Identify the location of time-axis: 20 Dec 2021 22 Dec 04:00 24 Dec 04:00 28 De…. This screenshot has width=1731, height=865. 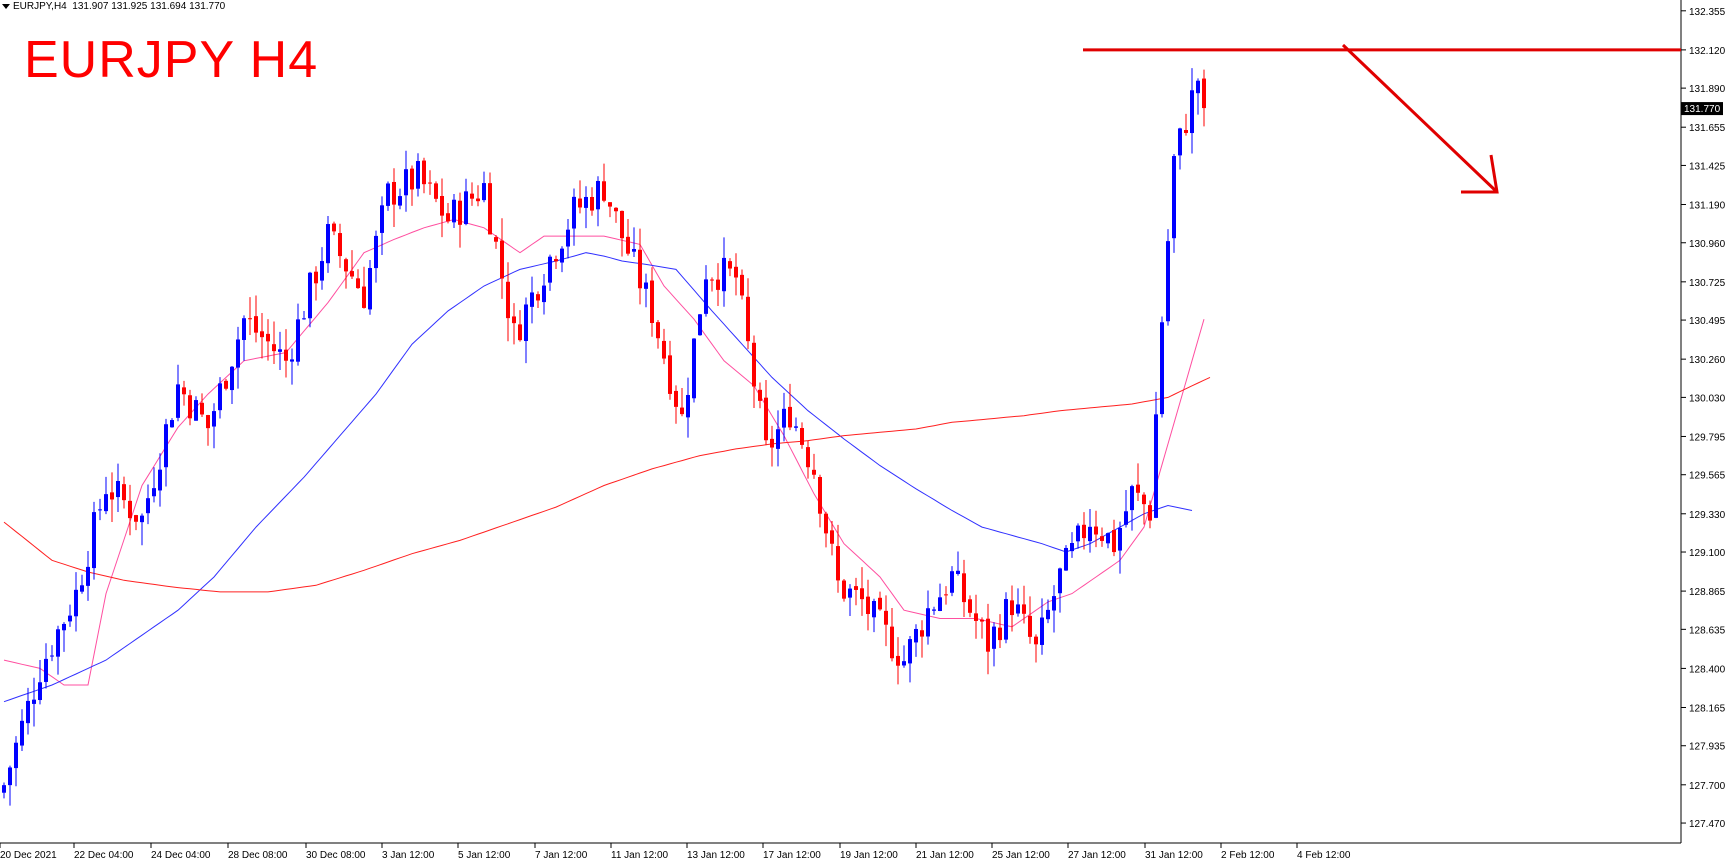
(675, 852).